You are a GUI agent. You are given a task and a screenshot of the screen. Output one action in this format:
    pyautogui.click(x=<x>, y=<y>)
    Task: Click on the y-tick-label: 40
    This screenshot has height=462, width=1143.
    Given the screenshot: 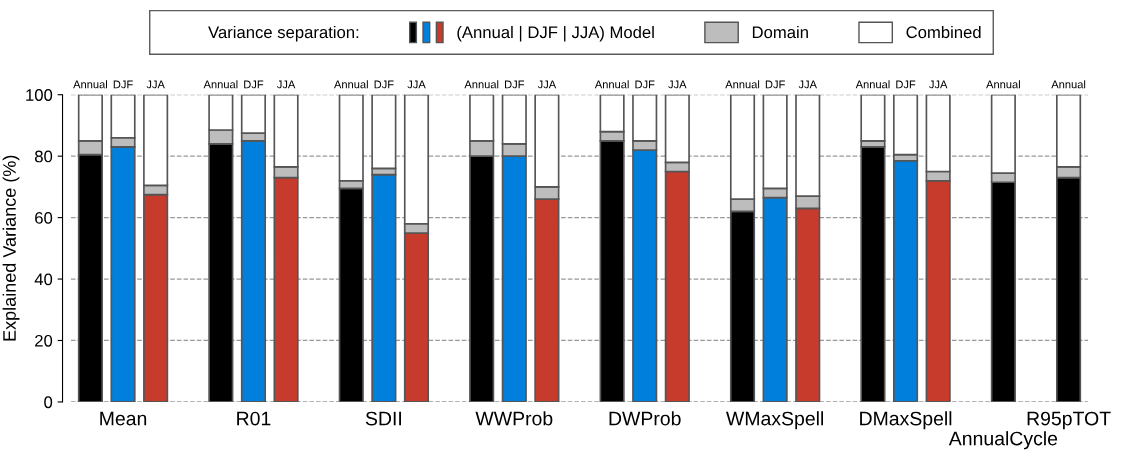 What is the action you would take?
    pyautogui.click(x=43, y=279)
    